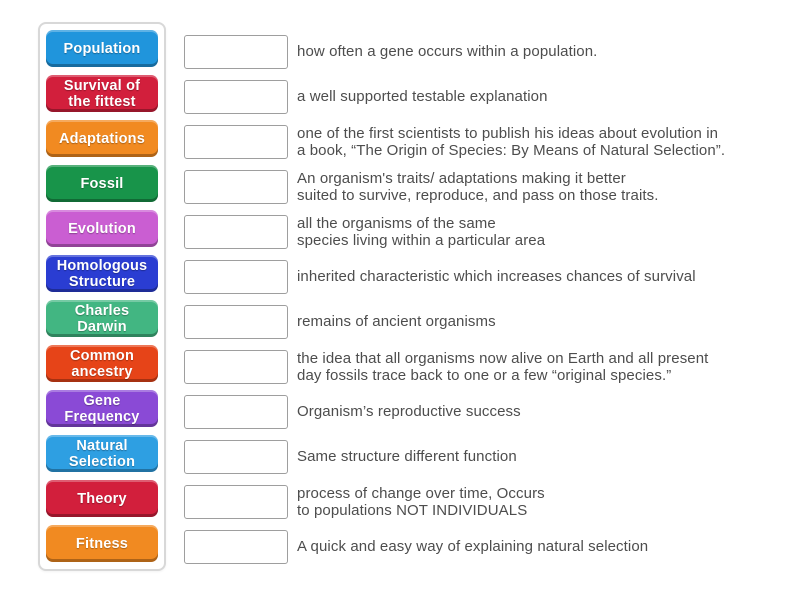  I want to click on term-tile: Theory, so click(102, 498).